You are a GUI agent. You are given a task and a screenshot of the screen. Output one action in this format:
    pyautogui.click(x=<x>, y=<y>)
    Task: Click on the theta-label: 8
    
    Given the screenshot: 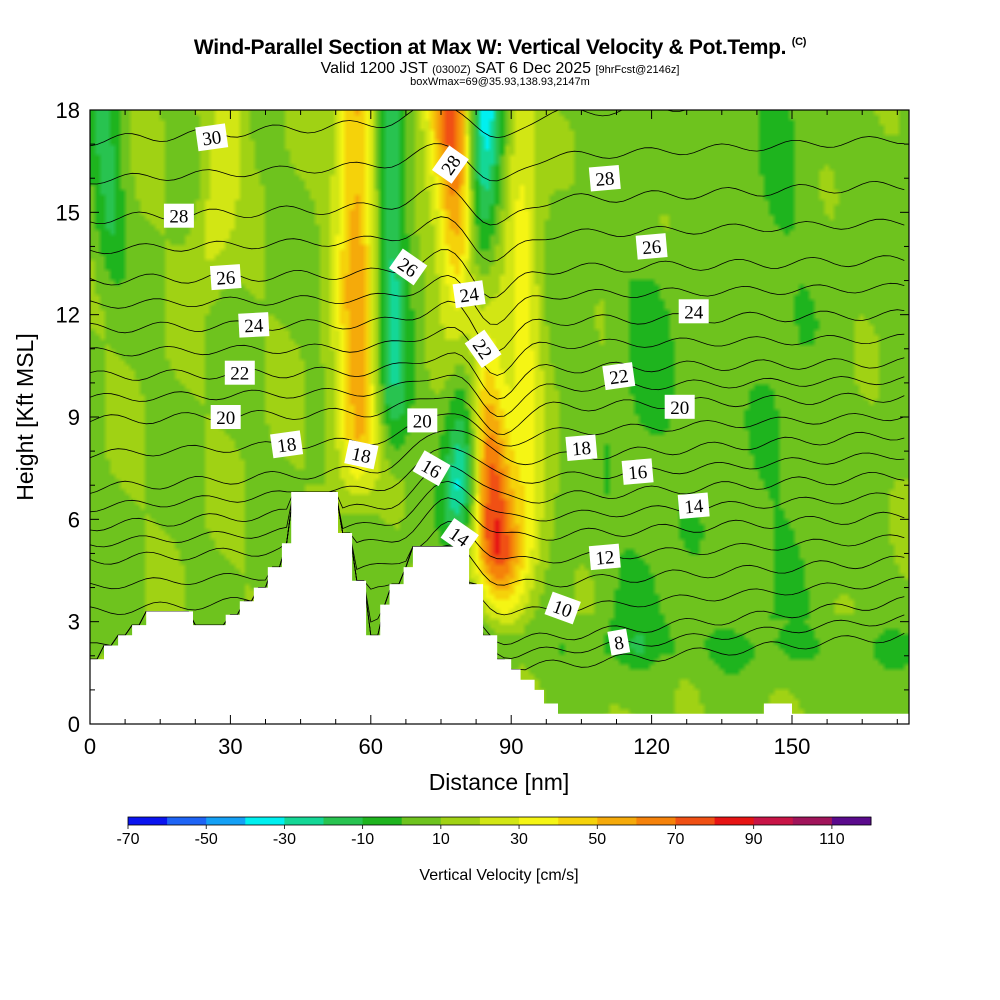 What is the action you would take?
    pyautogui.click(x=619, y=642)
    